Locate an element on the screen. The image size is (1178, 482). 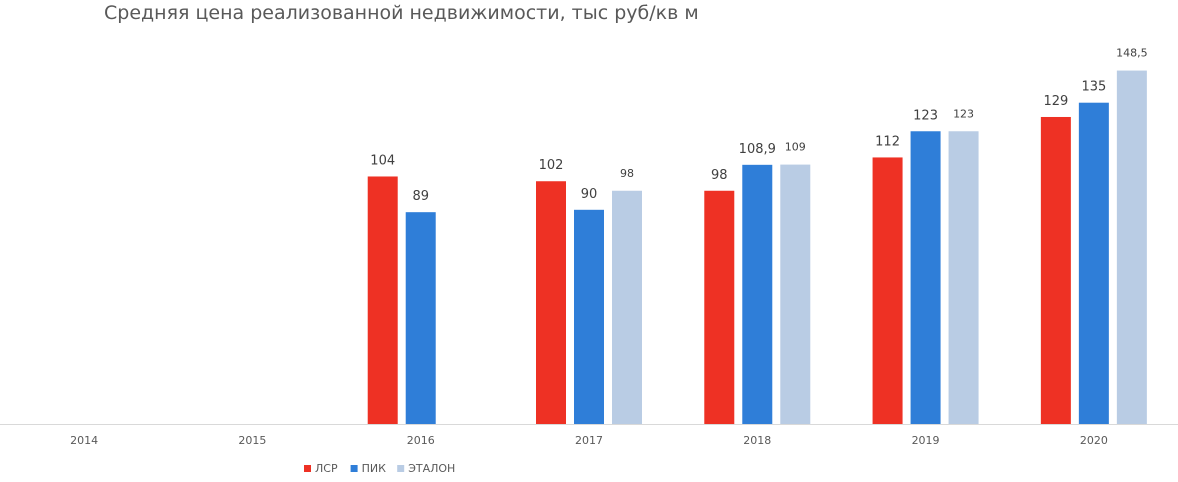
bar-ПИК-2016 is located at coordinates (420, 318).